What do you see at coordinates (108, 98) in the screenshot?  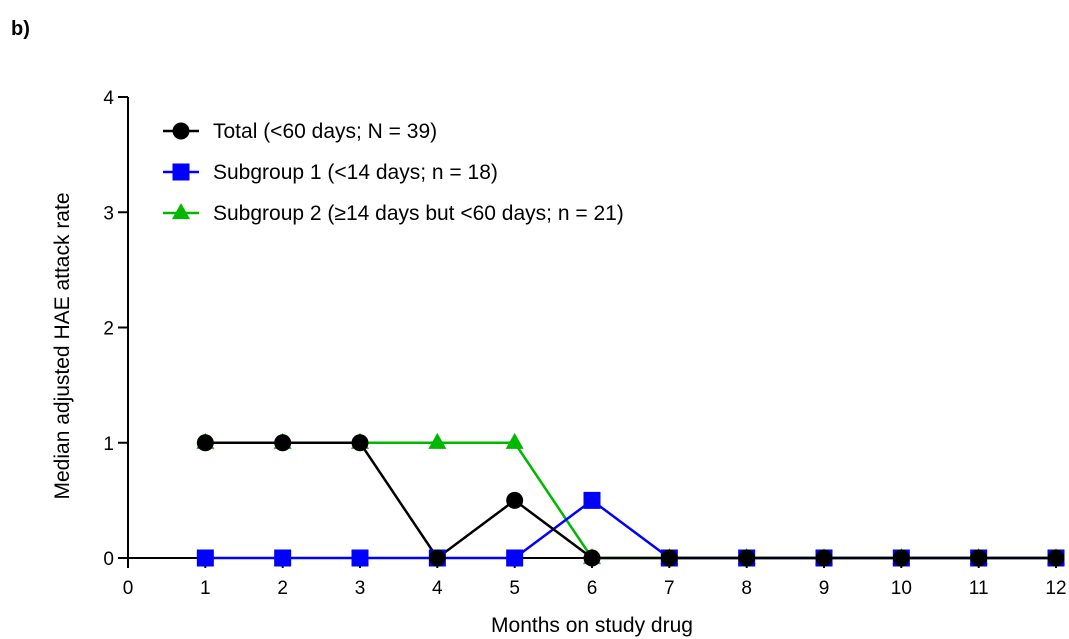 I see `y-tick-label: 4` at bounding box center [108, 98].